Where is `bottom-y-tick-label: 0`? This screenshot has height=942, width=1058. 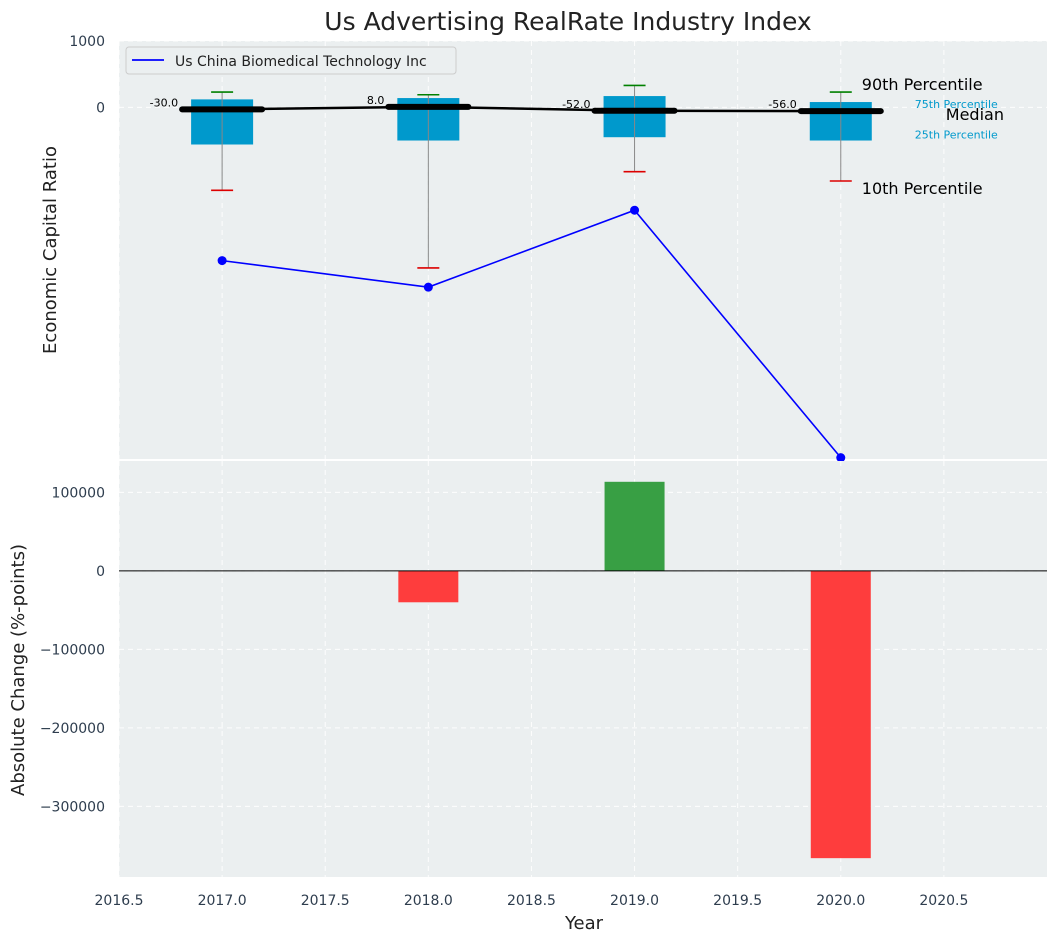
bottom-y-tick-label: 0 is located at coordinates (100, 572).